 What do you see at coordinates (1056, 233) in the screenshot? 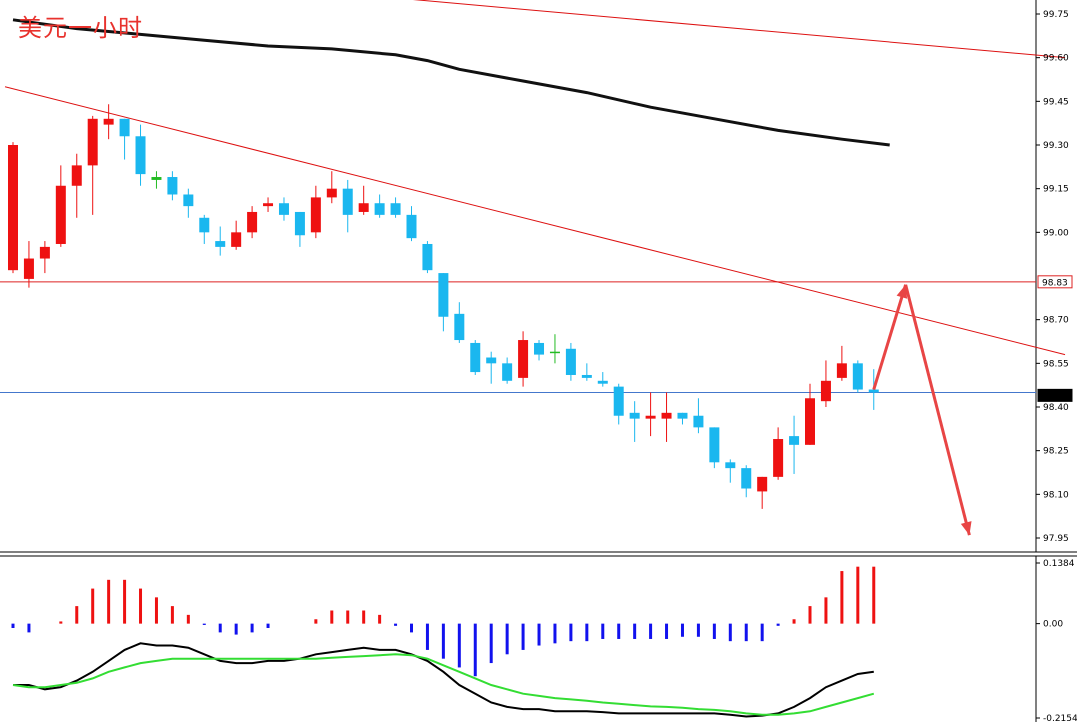
I see `price-tick-label: 99.00` at bounding box center [1056, 233].